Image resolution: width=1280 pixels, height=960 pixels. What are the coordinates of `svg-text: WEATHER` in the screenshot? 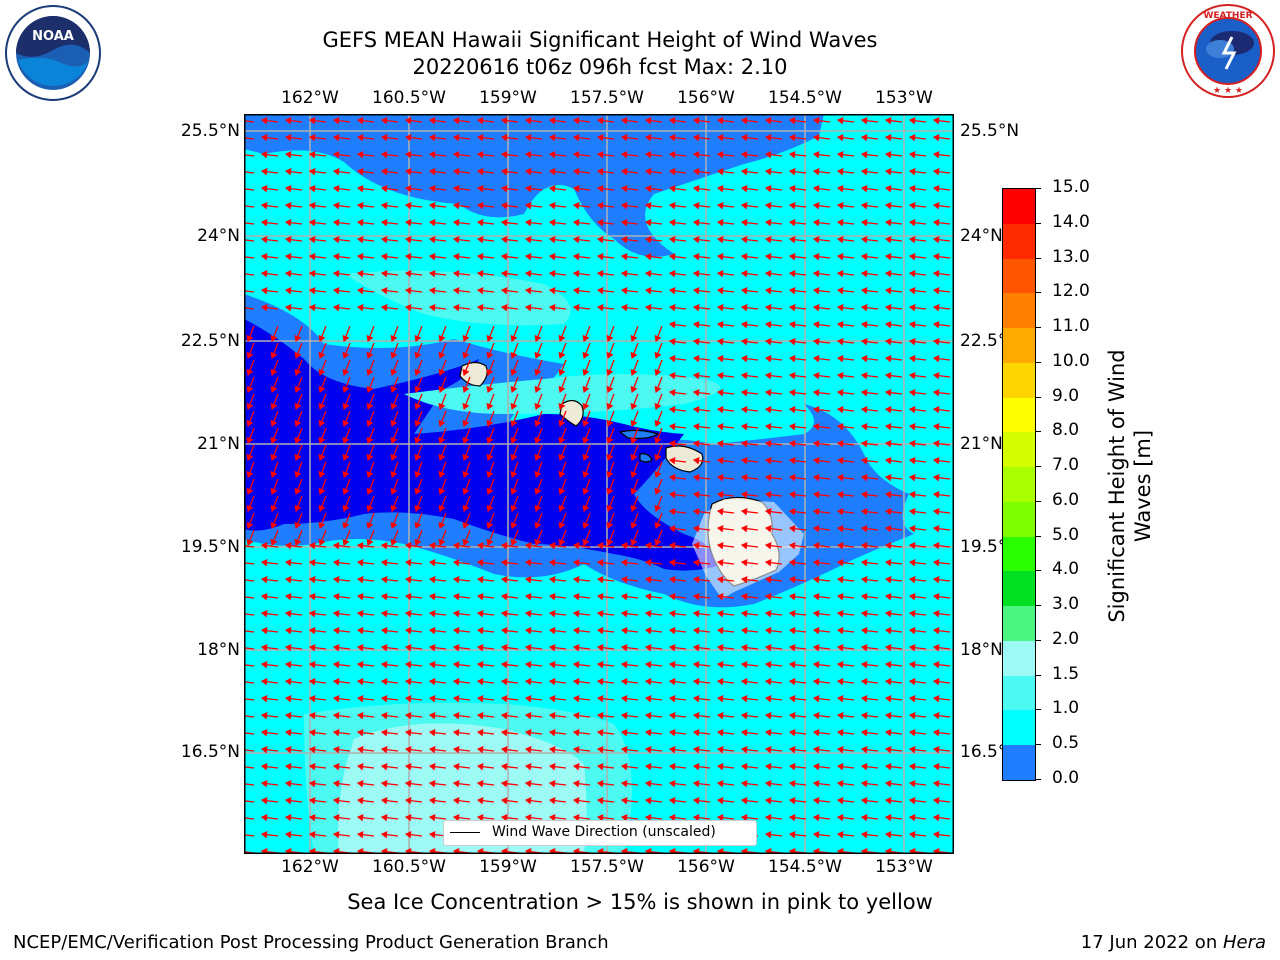 It's located at (1227, 16).